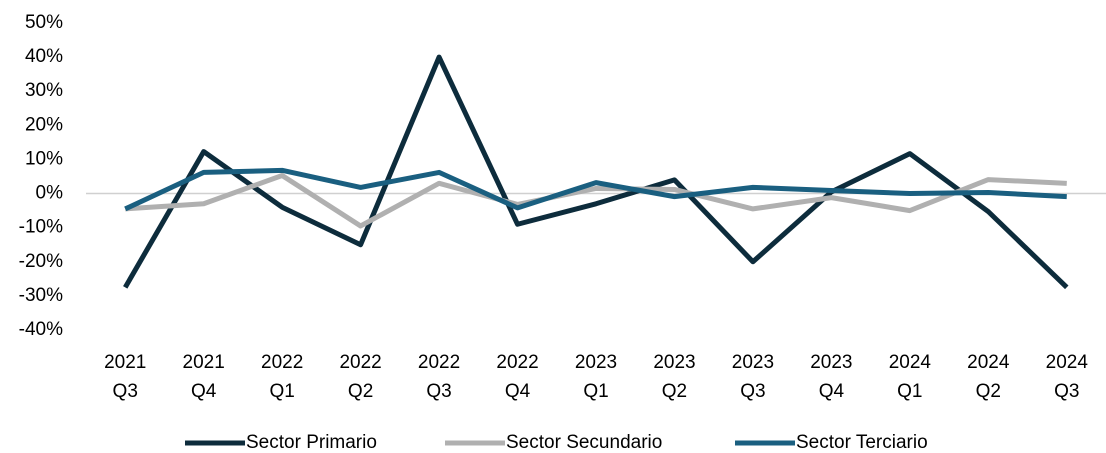 This screenshot has width=1106, height=453. What do you see at coordinates (1067, 377) in the screenshot?
I see `x-tick-label: 2024 Q3` at bounding box center [1067, 377].